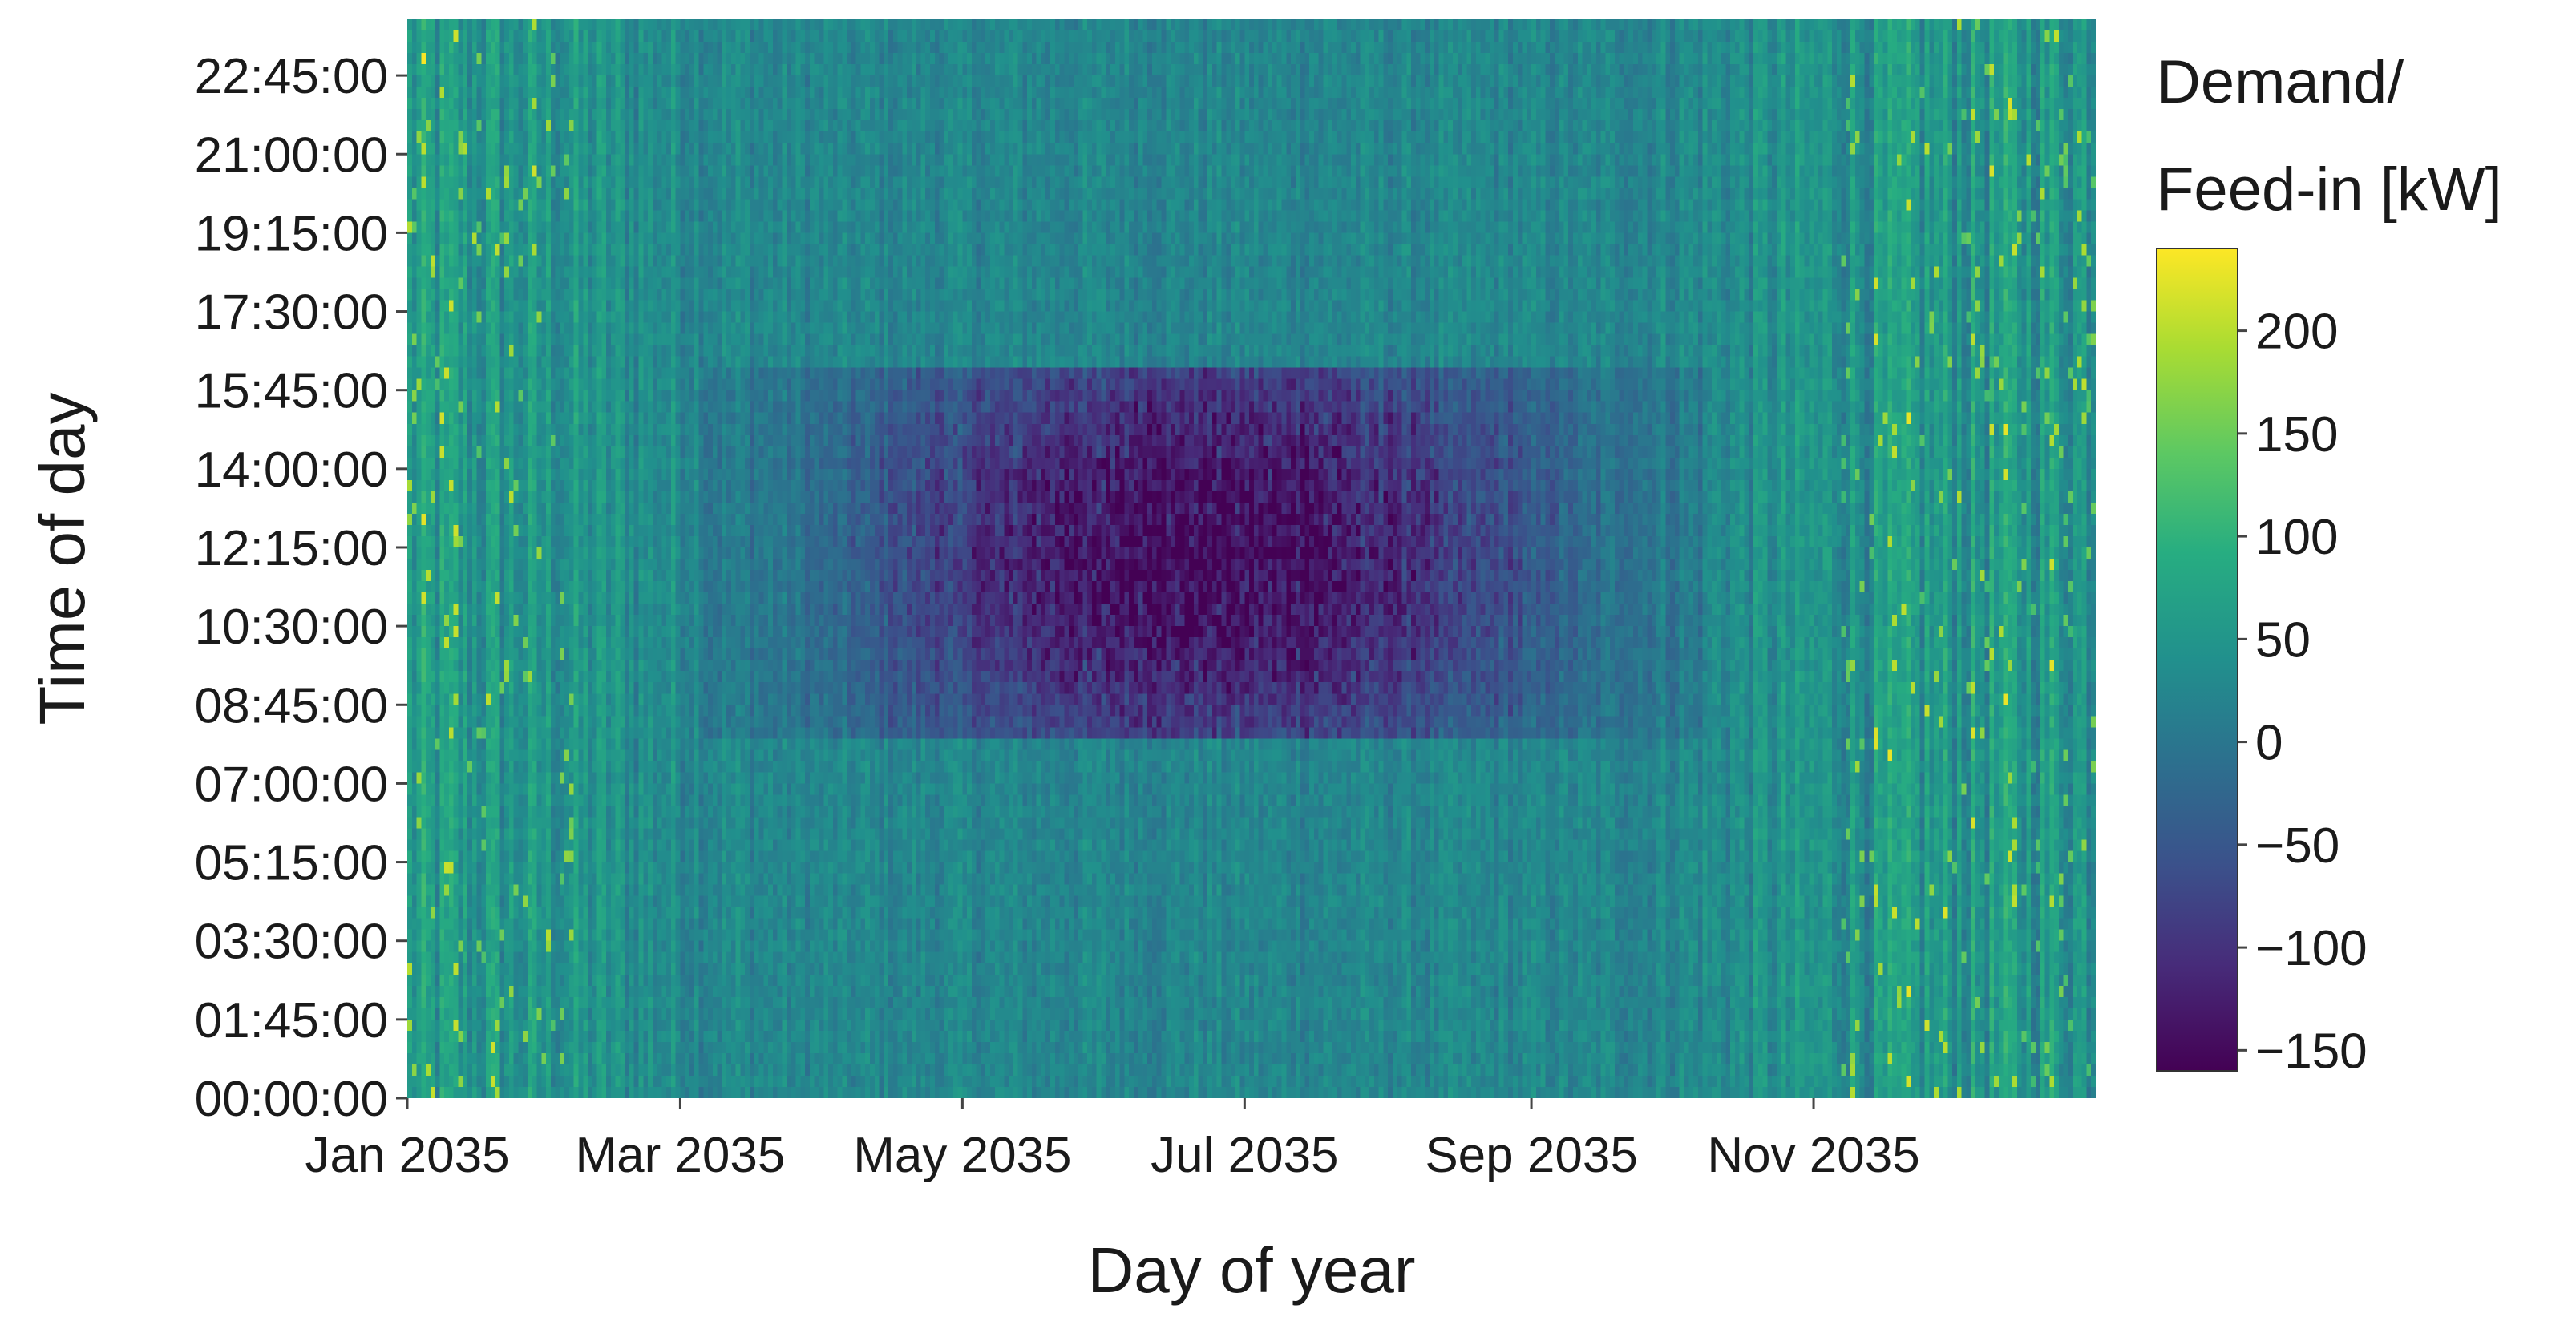 This screenshot has height=1329, width=2576. I want to click on y-tick-label: 03:30:00, so click(291, 942).